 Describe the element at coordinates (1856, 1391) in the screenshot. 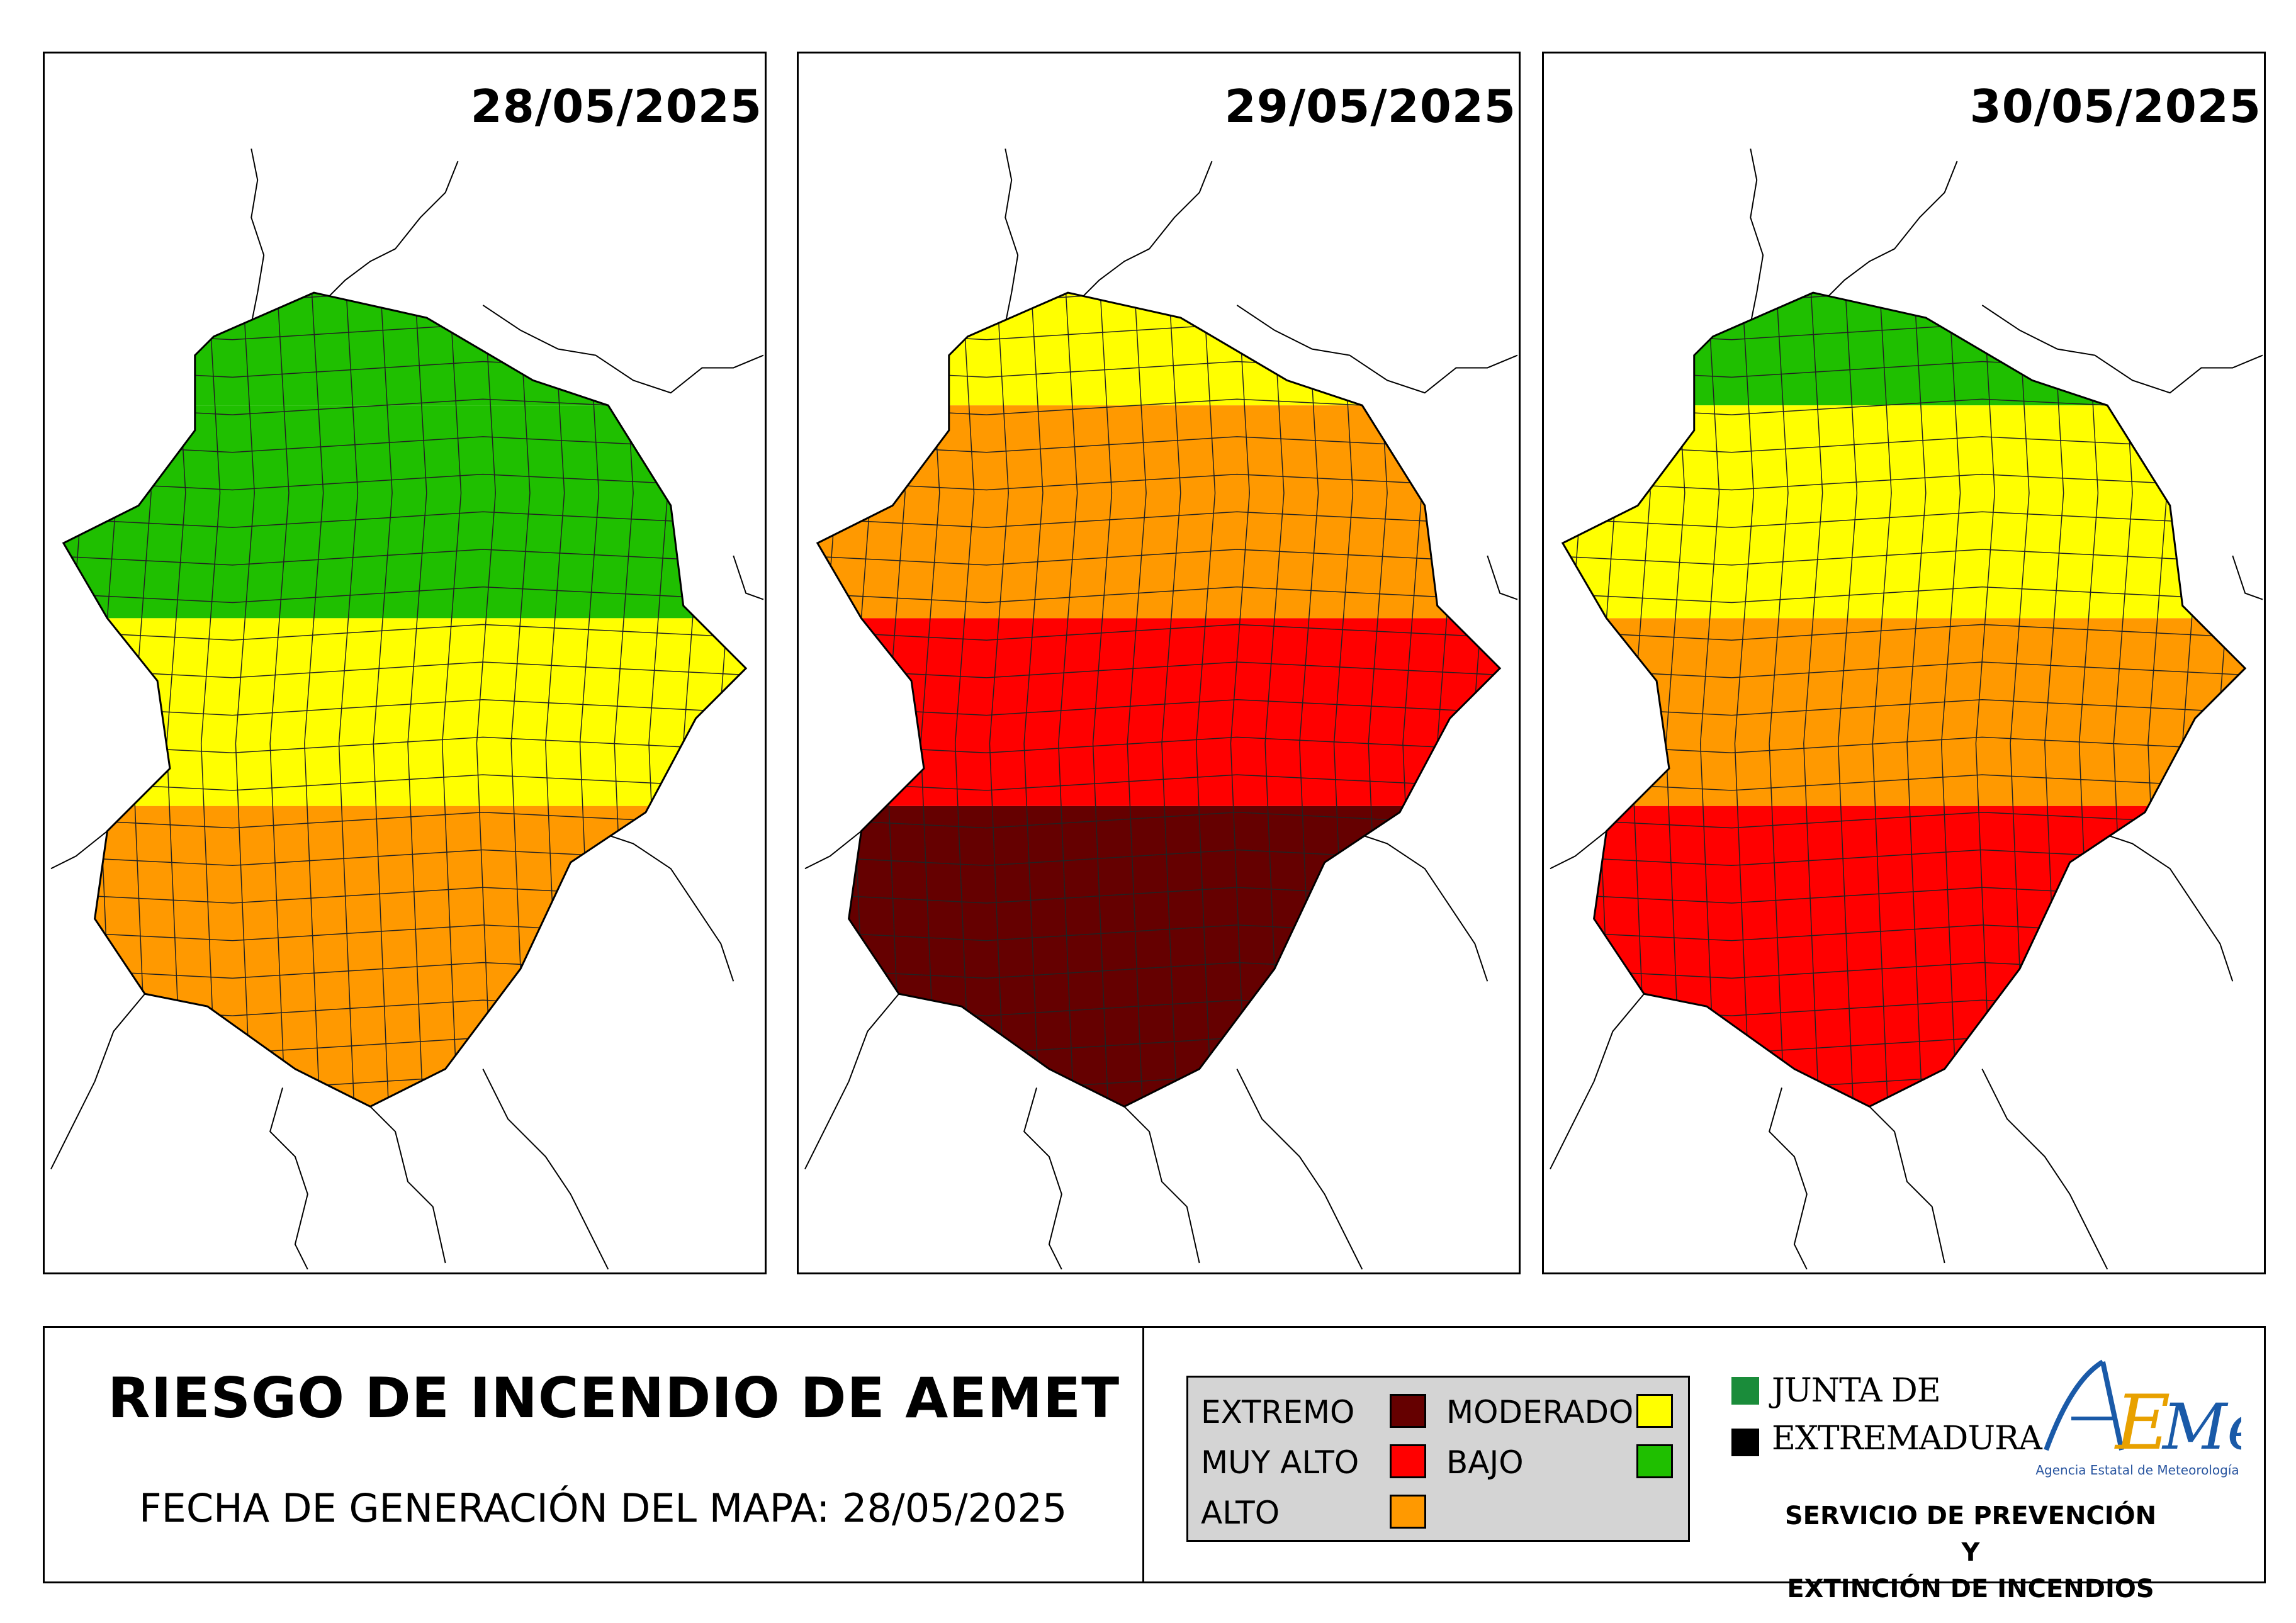

I see `junta-line-1: JUNTA DE` at that location.